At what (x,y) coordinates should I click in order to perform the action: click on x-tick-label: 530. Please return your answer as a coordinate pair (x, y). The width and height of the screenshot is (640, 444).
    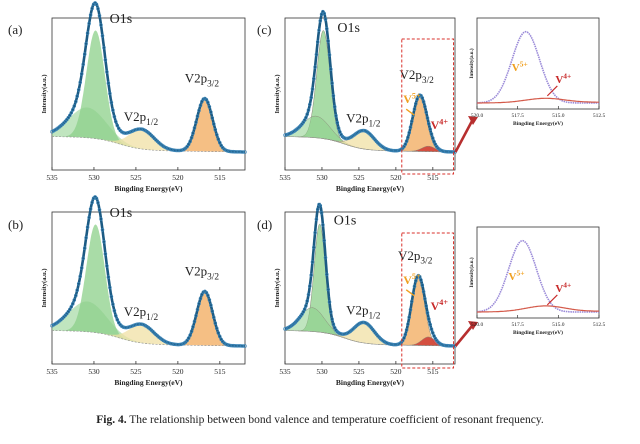
    Looking at the image, I should click on (94, 177).